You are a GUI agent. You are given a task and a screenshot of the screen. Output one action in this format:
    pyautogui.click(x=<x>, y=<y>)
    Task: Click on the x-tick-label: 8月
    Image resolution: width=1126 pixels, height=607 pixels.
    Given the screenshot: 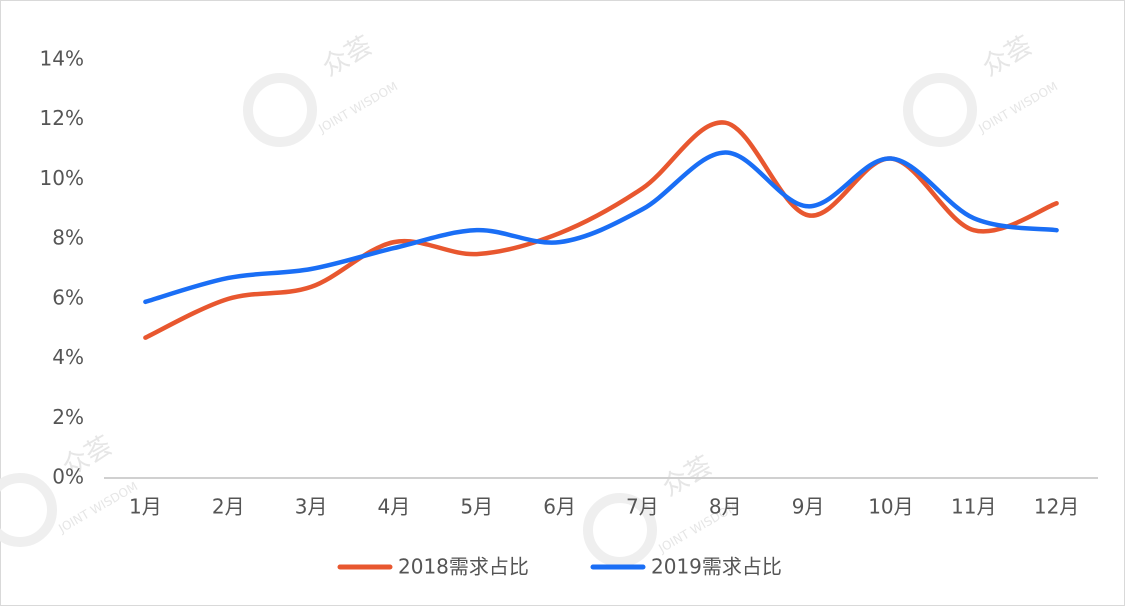 What is the action you would take?
    pyautogui.click(x=725, y=507)
    